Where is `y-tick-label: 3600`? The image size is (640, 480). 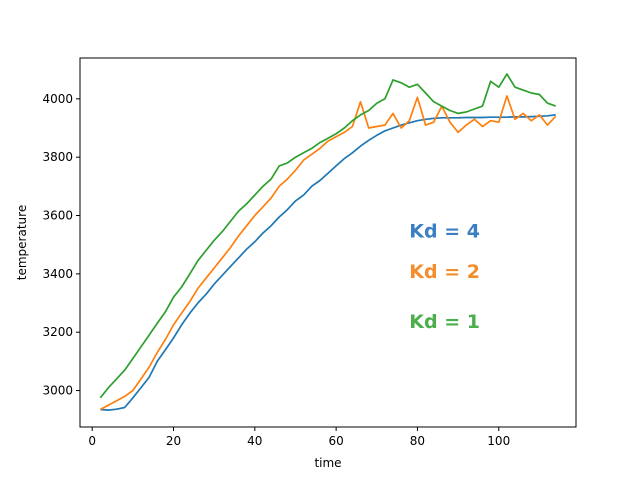
y-tick-label: 3600 is located at coordinates (57, 216).